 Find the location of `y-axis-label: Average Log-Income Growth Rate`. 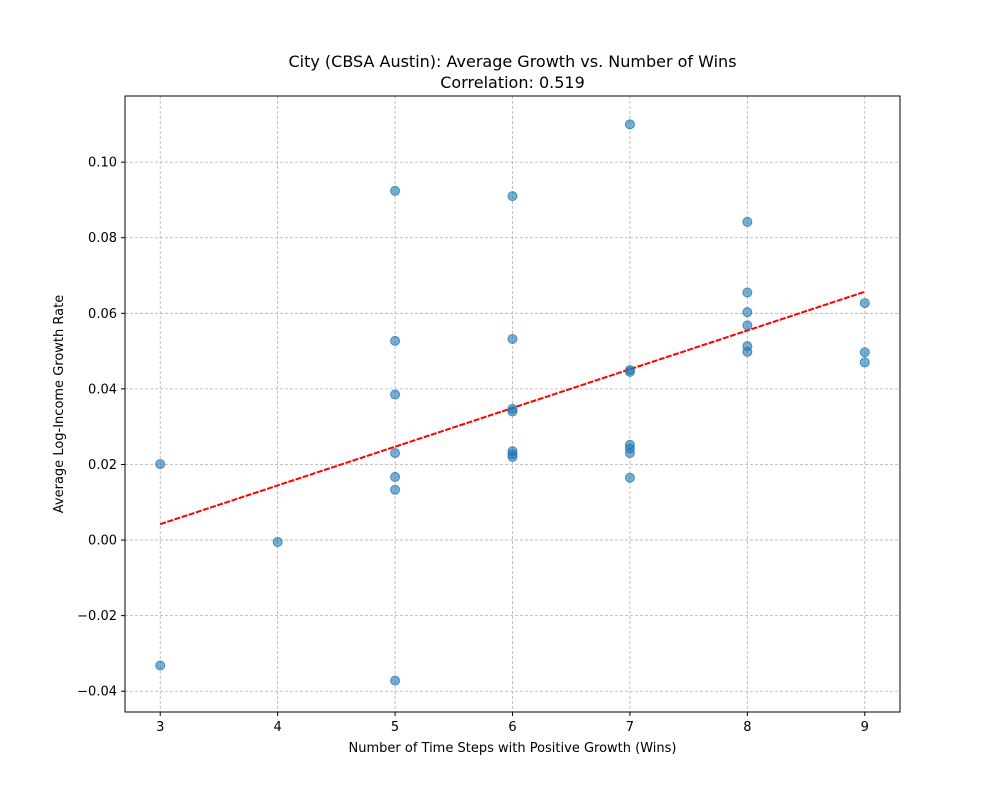

y-axis-label: Average Log-Income Growth Rate is located at coordinates (59, 404).